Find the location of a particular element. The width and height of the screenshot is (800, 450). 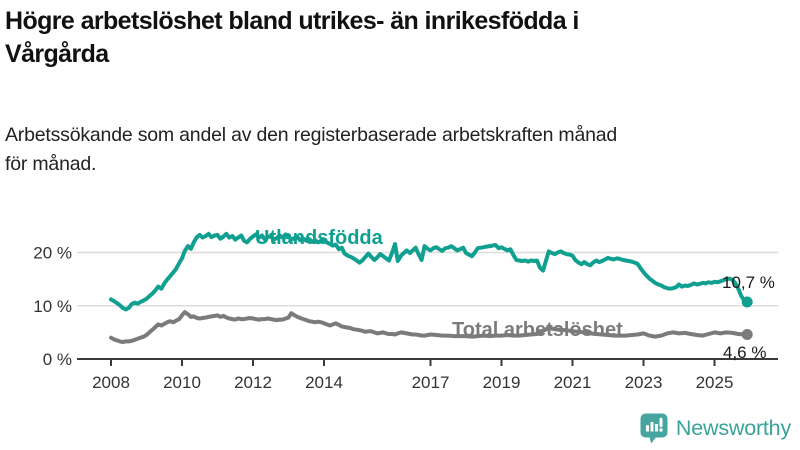

gridlines is located at coordinates (427, 279).